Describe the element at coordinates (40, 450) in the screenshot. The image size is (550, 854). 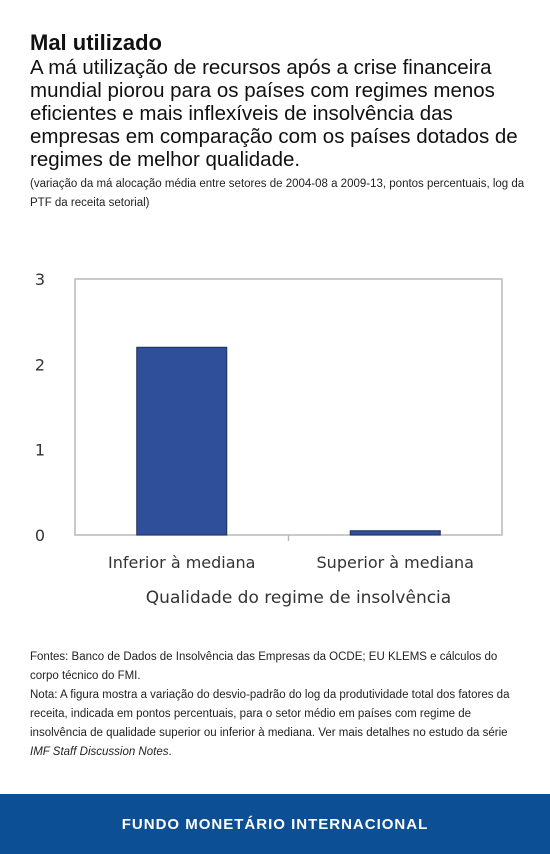
I see `y-tick-label: 1` at that location.